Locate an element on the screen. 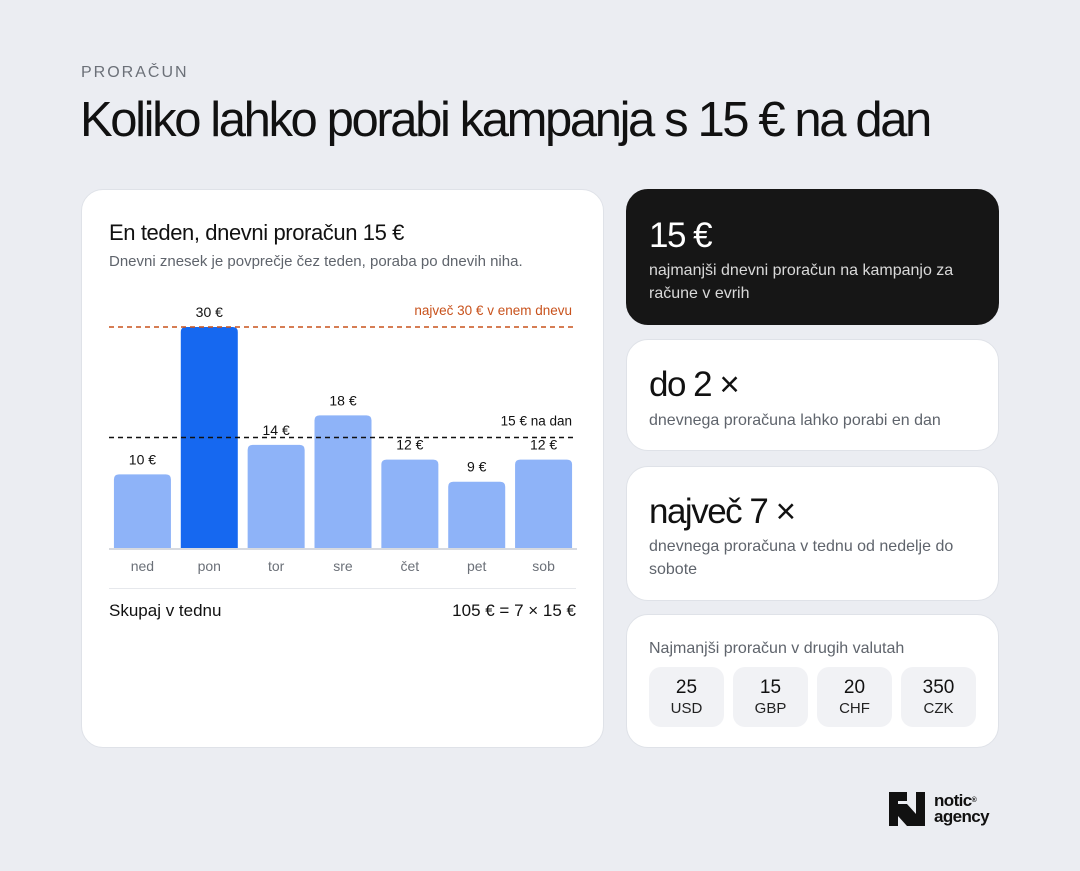  stat-value: 15 € is located at coordinates (681, 235).